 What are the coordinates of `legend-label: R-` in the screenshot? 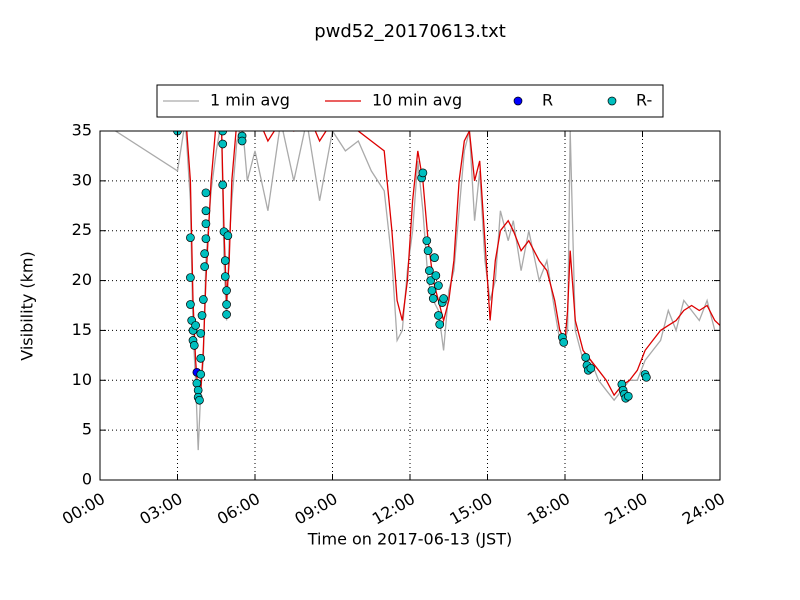 It's located at (644, 100).